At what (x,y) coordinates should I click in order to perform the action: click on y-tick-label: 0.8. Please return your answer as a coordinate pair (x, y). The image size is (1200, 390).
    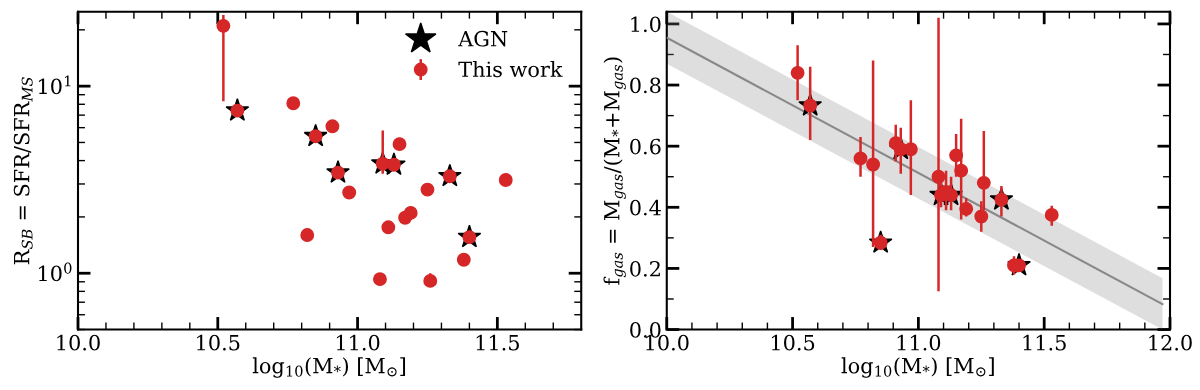
    Looking at the image, I should click on (645, 85).